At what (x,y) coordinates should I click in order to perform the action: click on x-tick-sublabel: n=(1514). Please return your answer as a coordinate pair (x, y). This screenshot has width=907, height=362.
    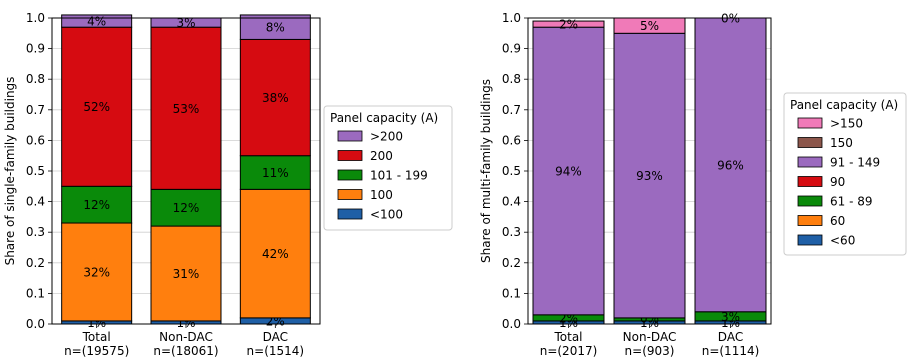
    Looking at the image, I should click on (276, 351).